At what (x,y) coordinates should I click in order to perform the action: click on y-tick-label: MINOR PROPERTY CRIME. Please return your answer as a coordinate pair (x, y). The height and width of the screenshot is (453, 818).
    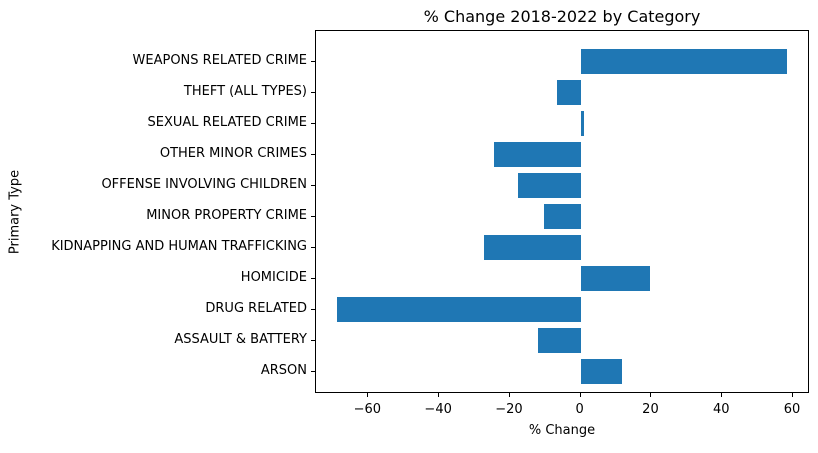
    Looking at the image, I should click on (226, 215).